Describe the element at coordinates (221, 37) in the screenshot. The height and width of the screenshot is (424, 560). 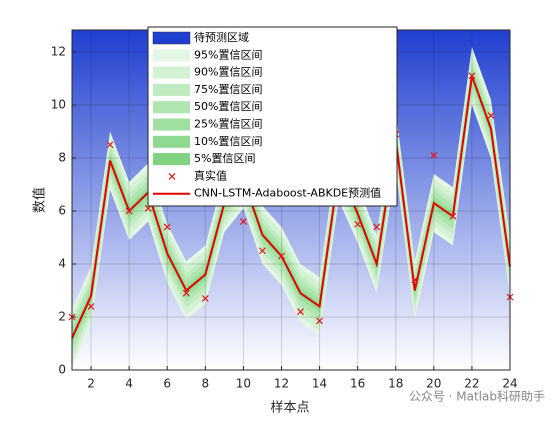
I see `legend-label: 待预测区域` at that location.